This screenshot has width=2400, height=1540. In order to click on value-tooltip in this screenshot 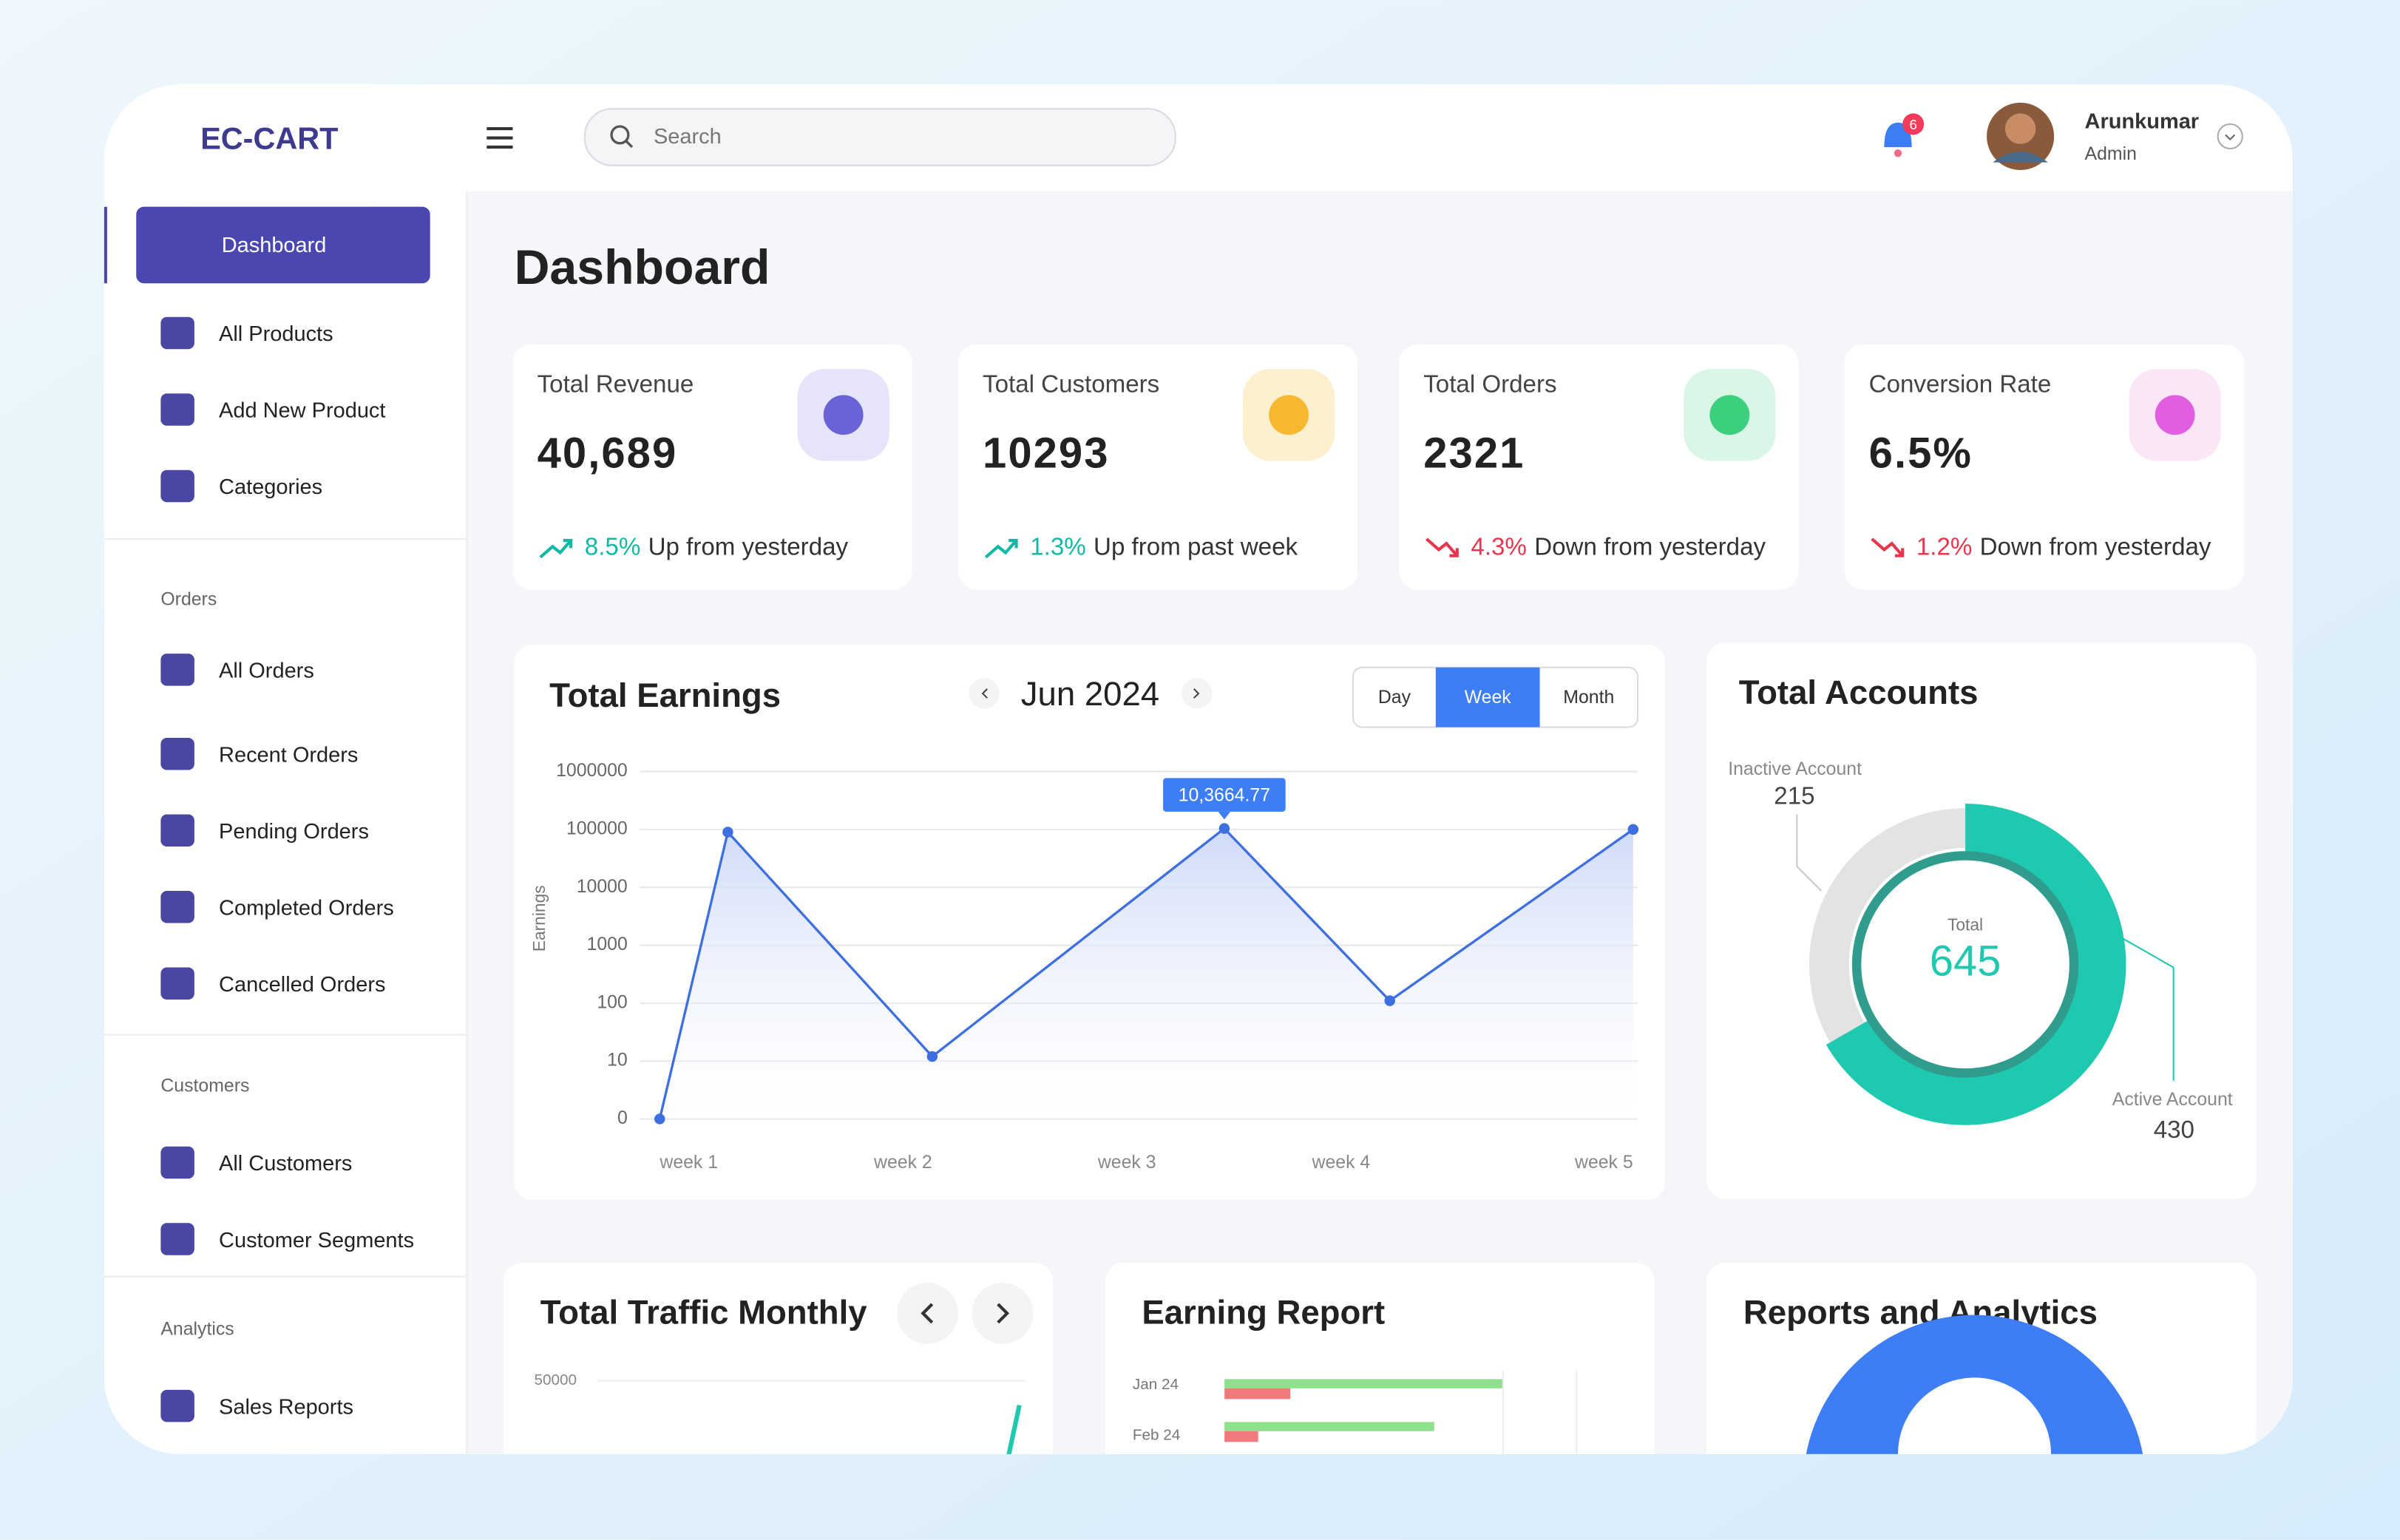, I will do `click(1224, 795)`.